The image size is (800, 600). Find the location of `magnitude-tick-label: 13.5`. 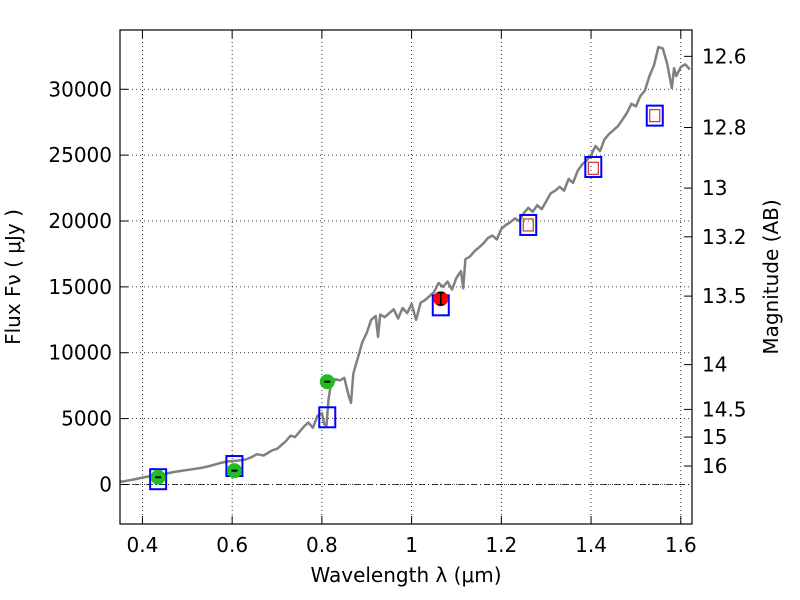

magnitude-tick-label: 13.5 is located at coordinates (724, 296).